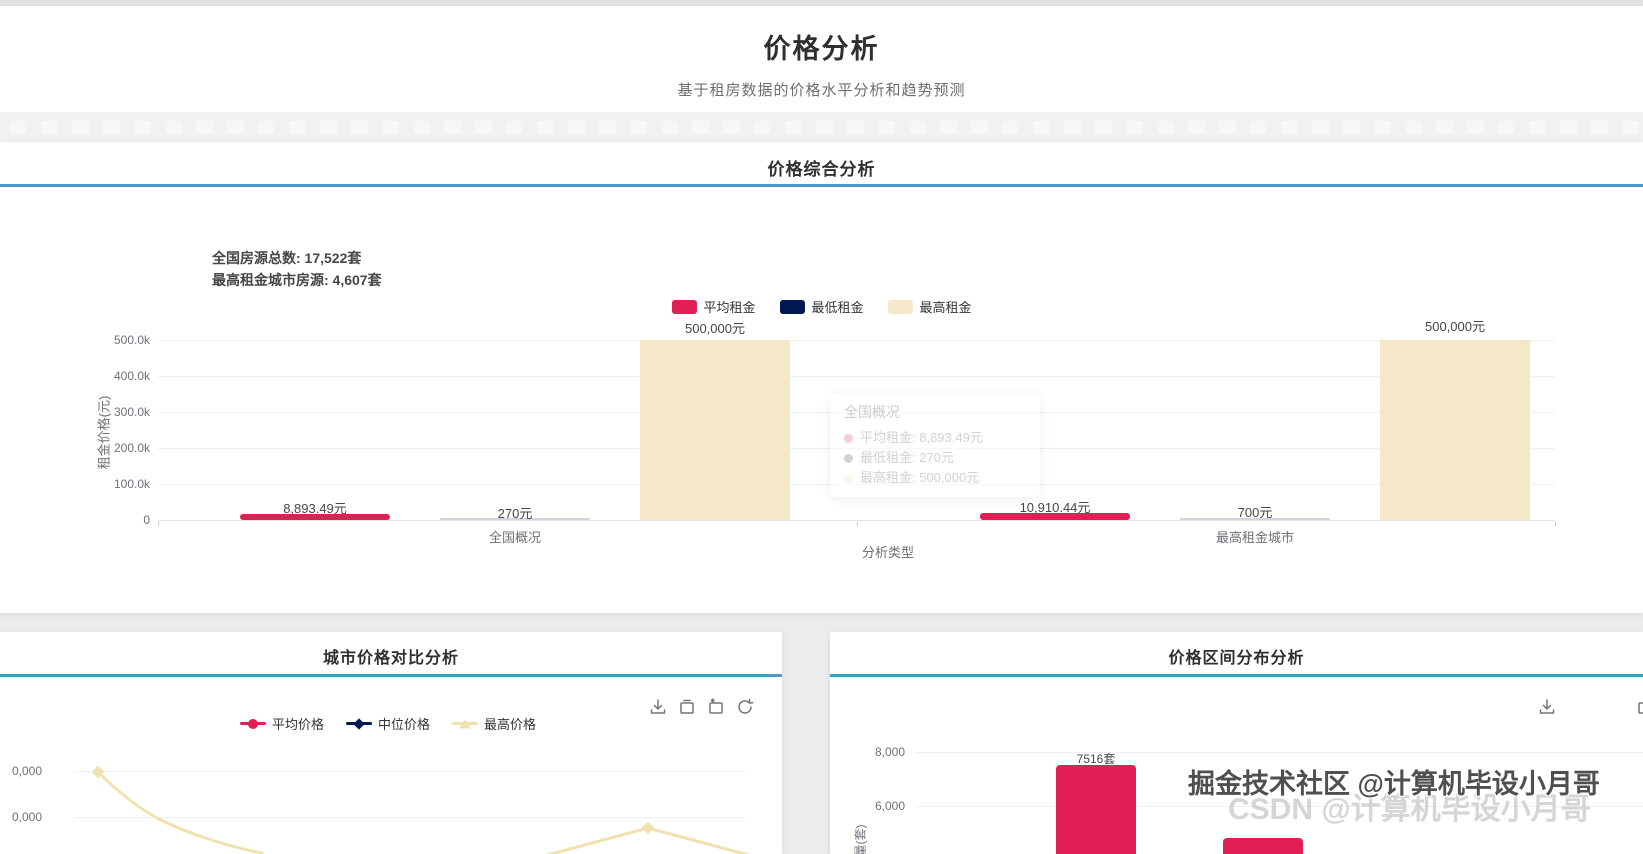  I want to click on x-axis-line, so click(856, 520).